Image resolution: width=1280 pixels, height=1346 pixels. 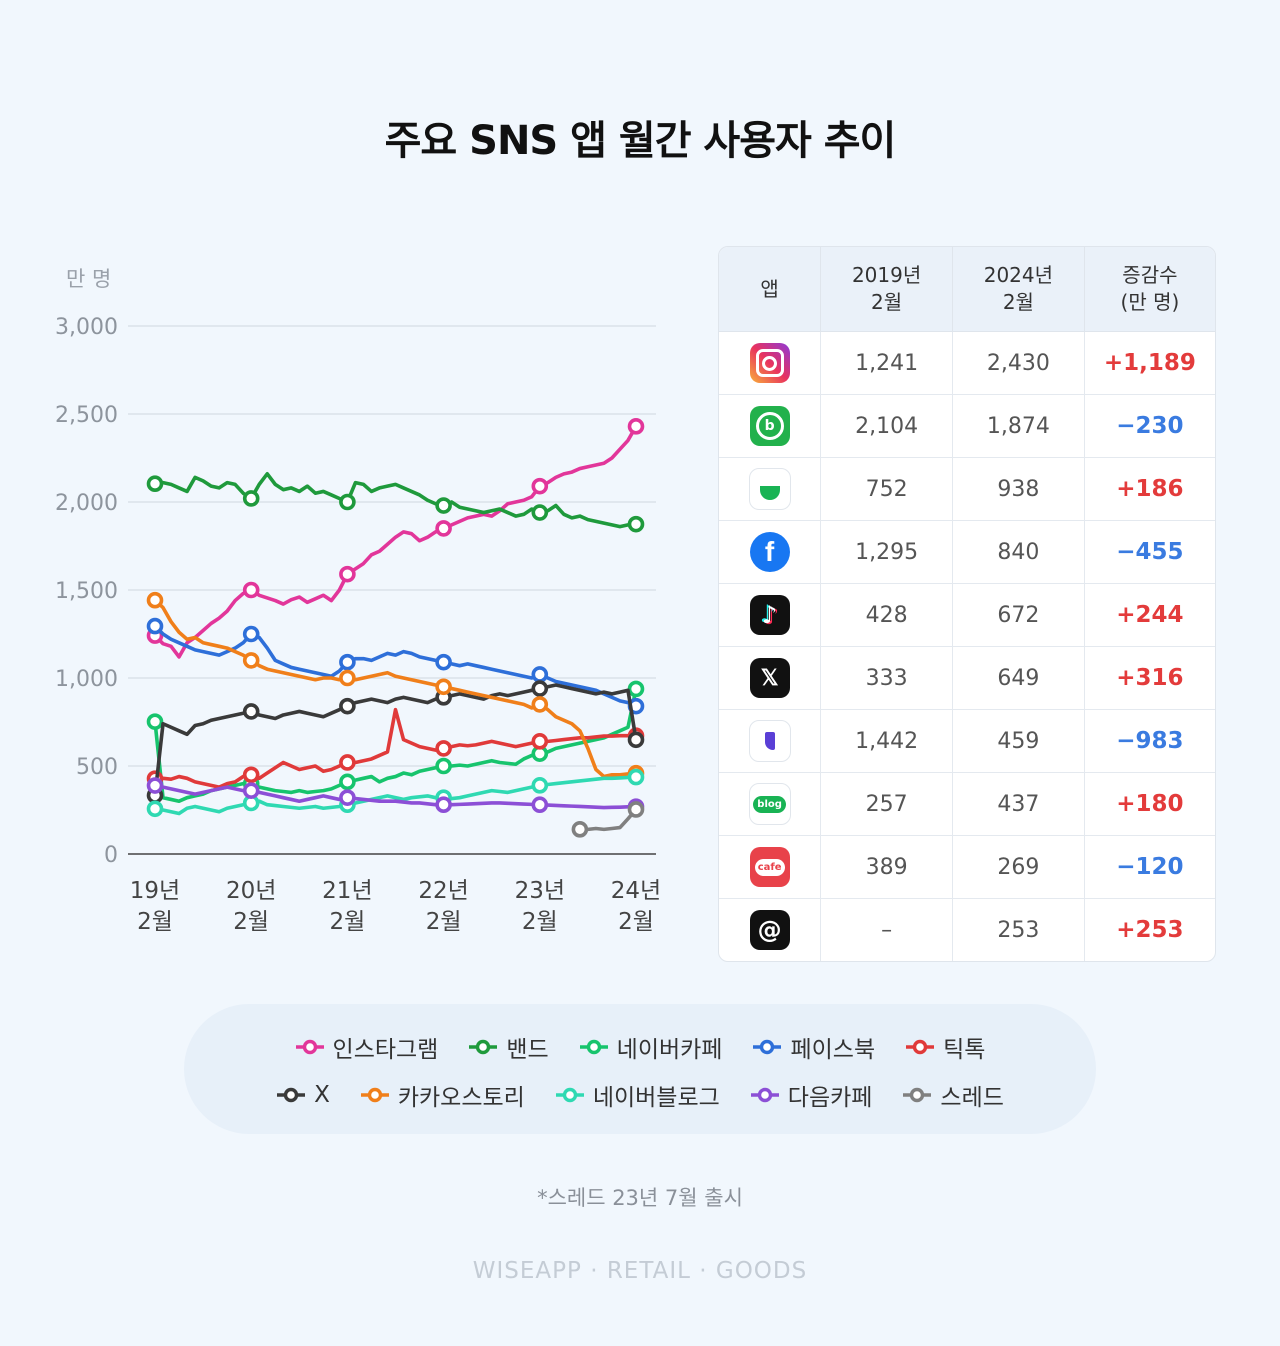 I want to click on legend-item: 스레드, so click(x=953, y=1095).